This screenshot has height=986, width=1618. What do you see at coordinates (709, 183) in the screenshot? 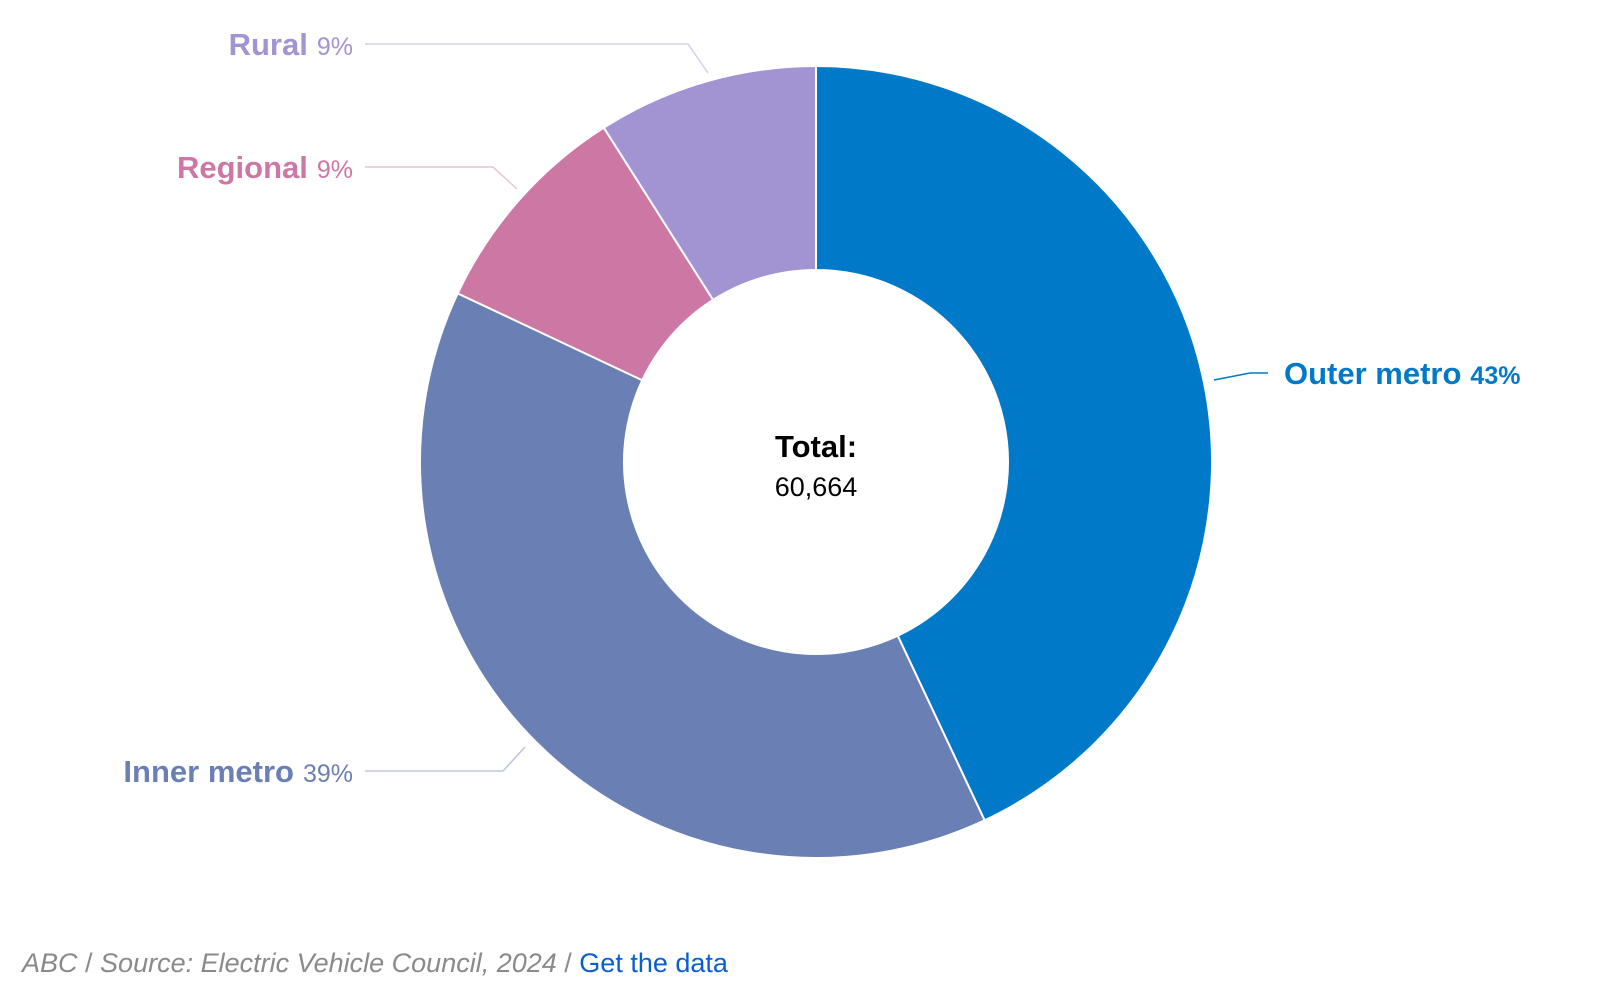
I see `slice-rural` at bounding box center [709, 183].